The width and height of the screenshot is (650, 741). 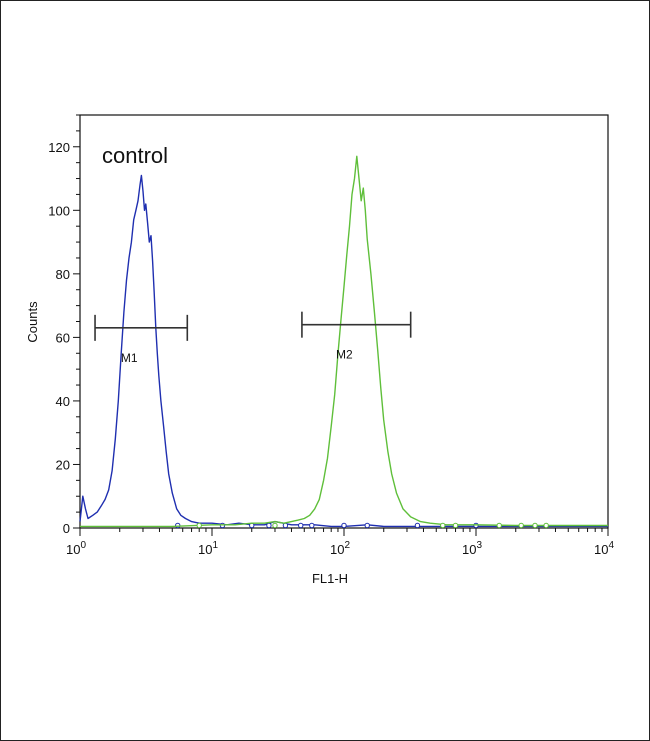 I want to click on y-tick-label: 100, so click(x=59, y=210).